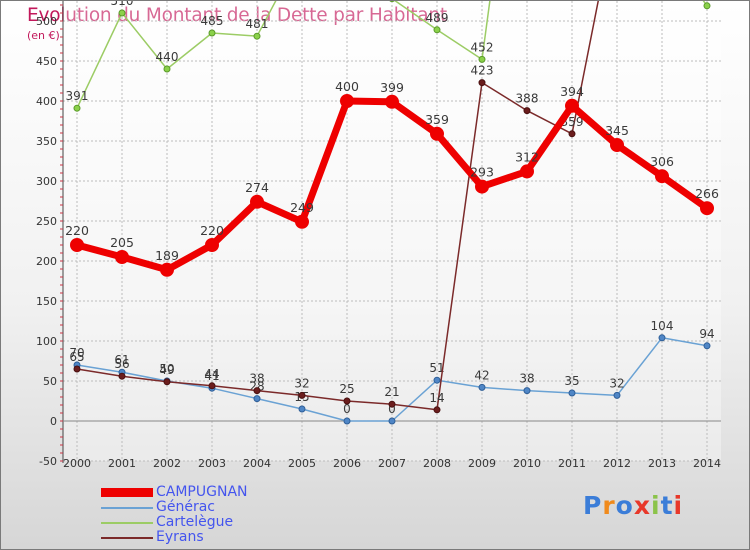 The image size is (750, 550). Describe the element at coordinates (707, 463) in the screenshot. I see `x-tick-label: 2014` at that location.